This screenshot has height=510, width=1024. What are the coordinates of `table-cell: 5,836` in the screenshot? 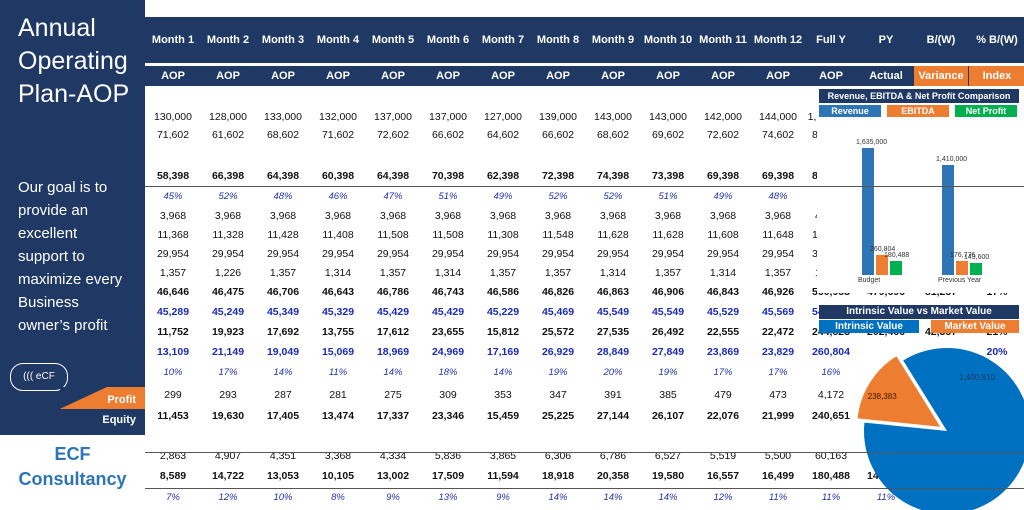 It's located at (448, 456).